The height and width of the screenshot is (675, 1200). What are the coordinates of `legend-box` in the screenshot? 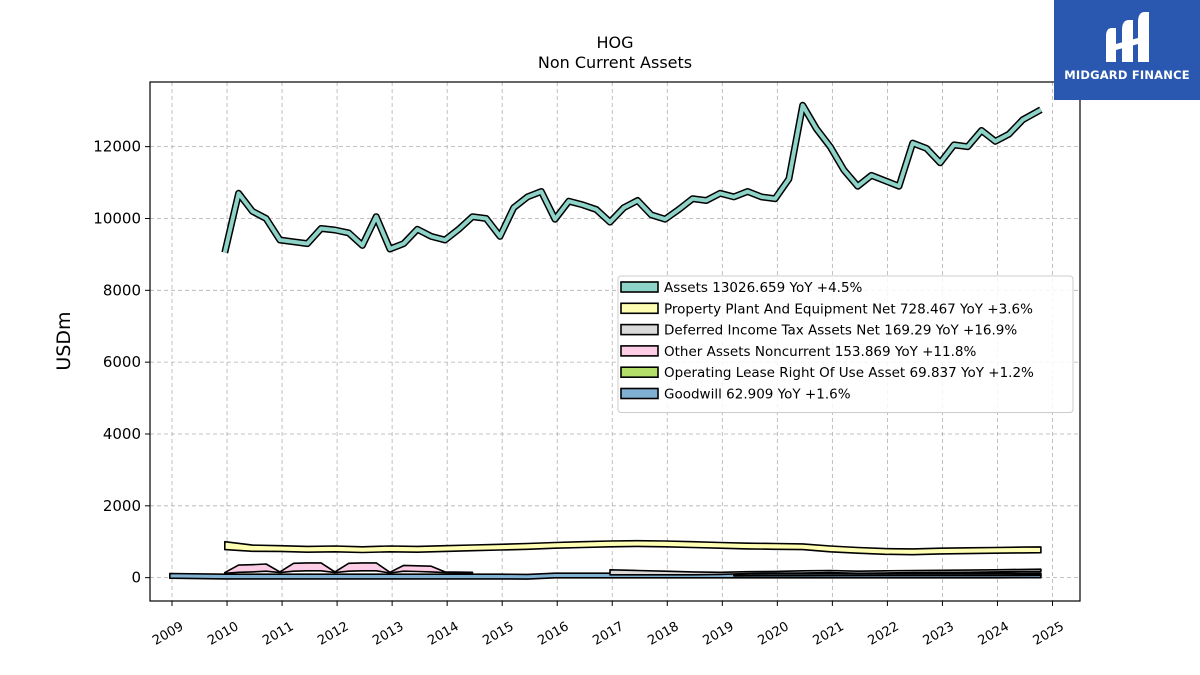 It's located at (845, 344).